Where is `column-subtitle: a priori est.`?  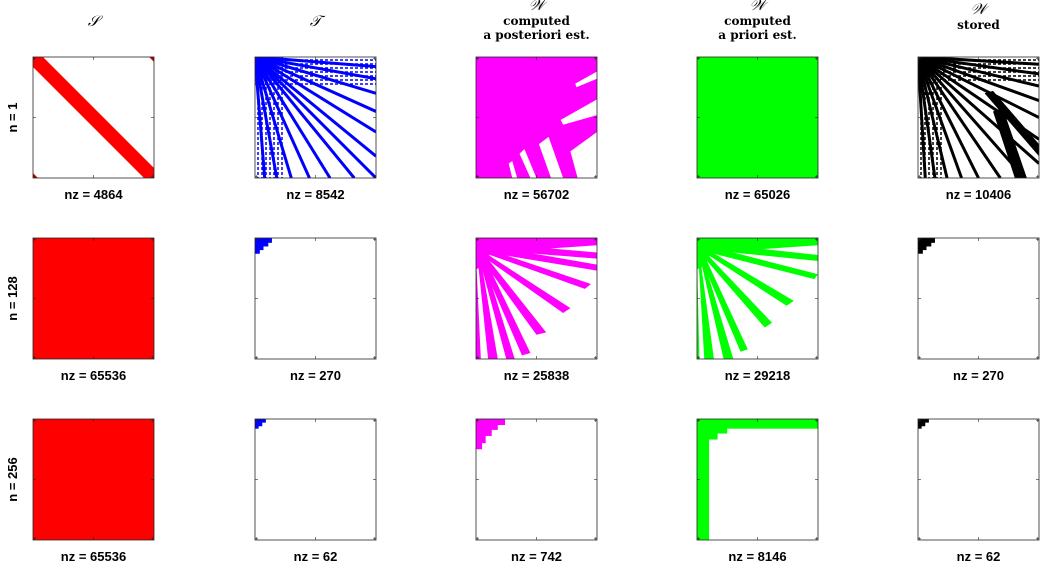 column-subtitle: a priori est. is located at coordinates (757, 35).